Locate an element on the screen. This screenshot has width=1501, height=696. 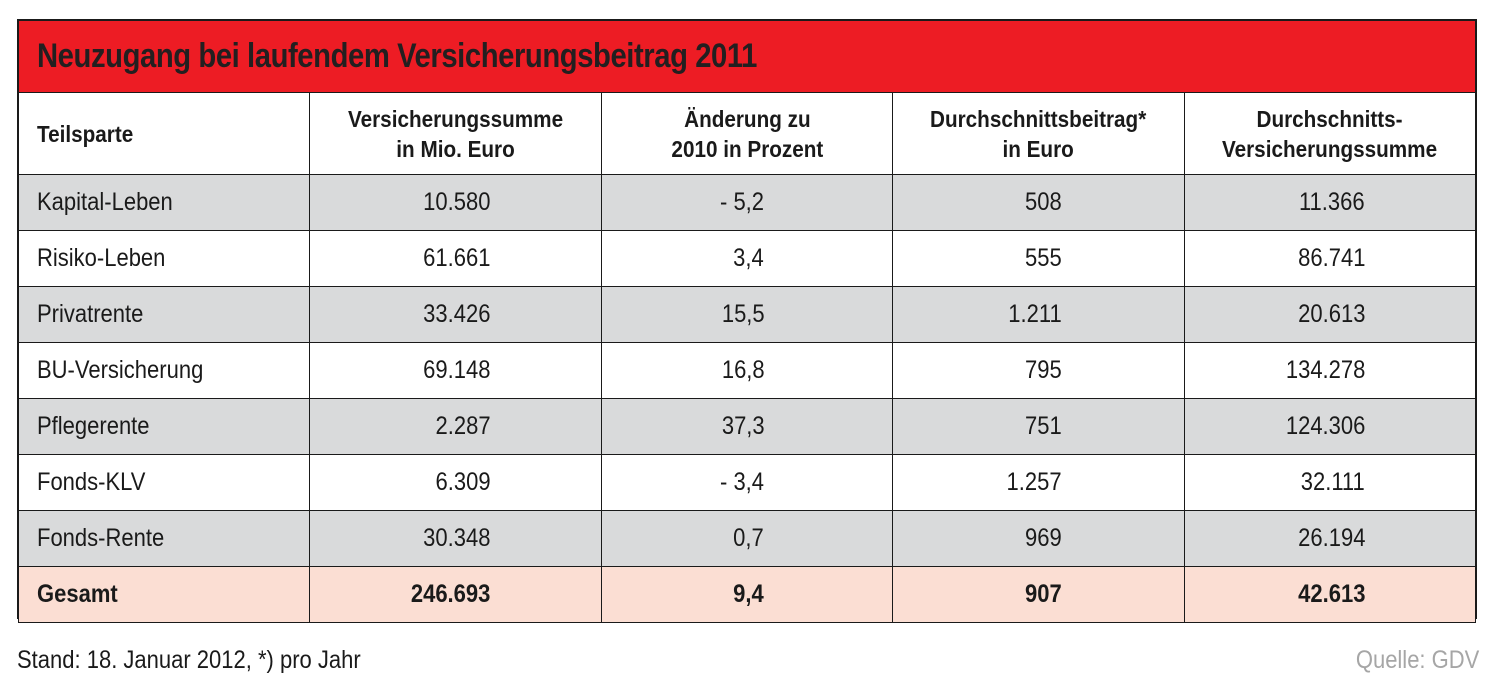
cell-text: 0,7 is located at coordinates (749, 538).